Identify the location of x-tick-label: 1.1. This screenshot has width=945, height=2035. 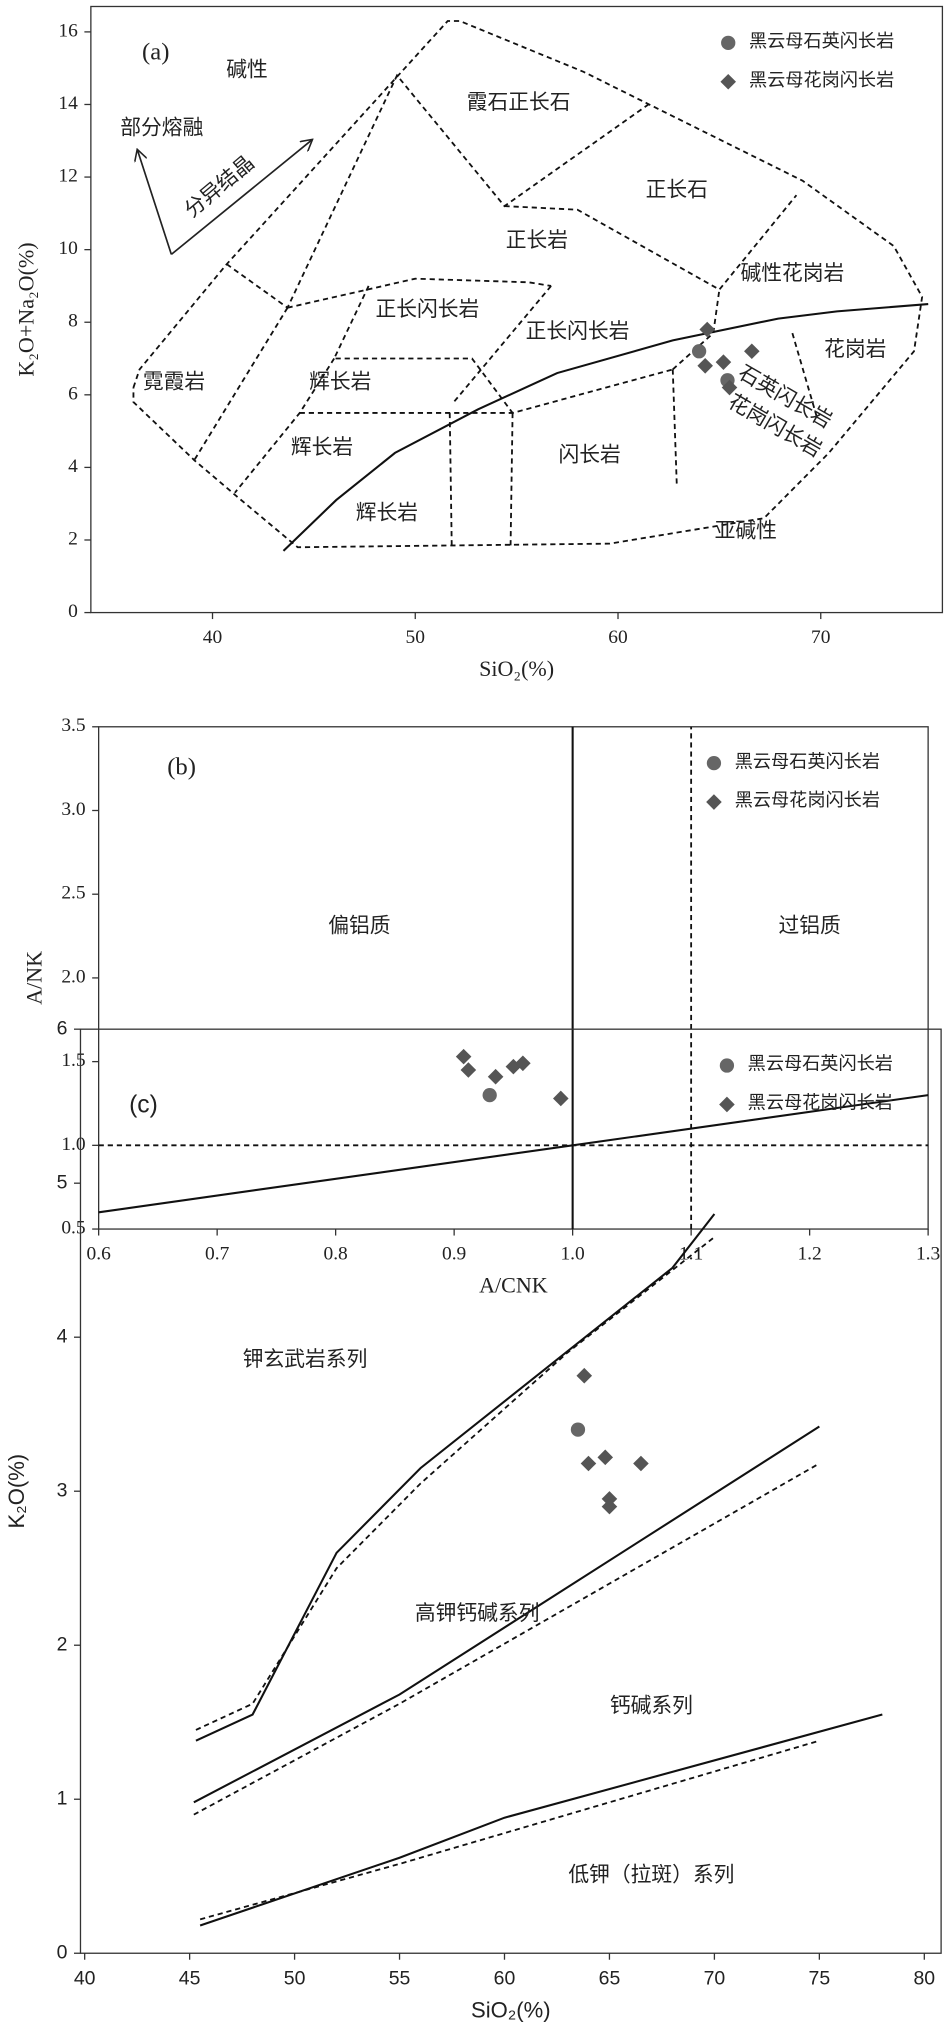
(691, 1253).